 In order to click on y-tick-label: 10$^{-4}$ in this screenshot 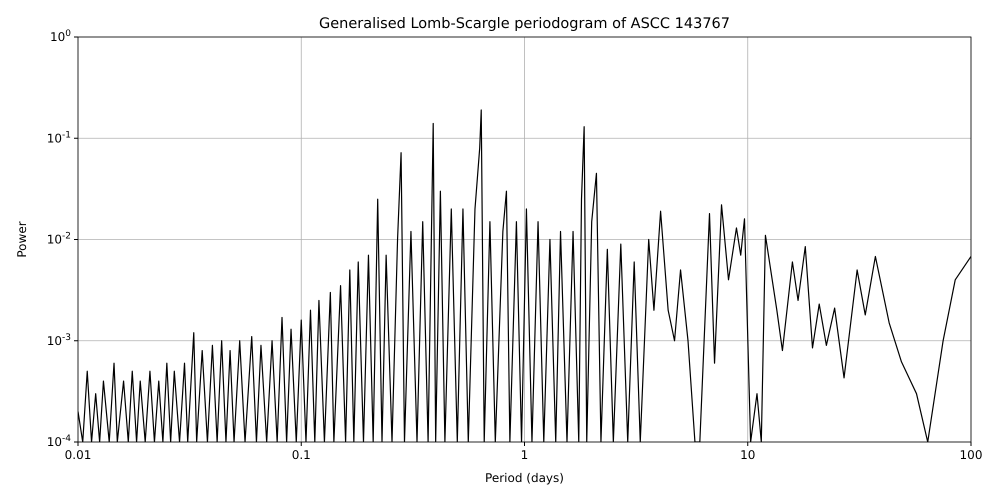, I will do `click(59, 441)`.